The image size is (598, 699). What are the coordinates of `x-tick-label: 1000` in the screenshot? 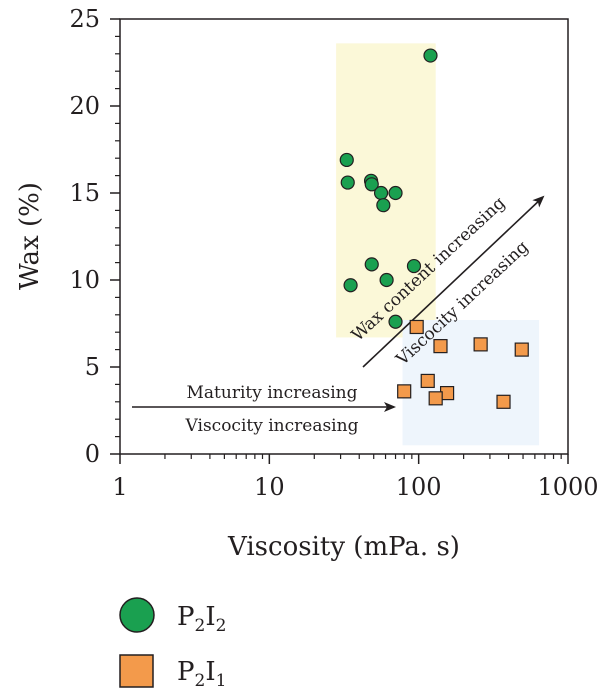 It's located at (567, 487).